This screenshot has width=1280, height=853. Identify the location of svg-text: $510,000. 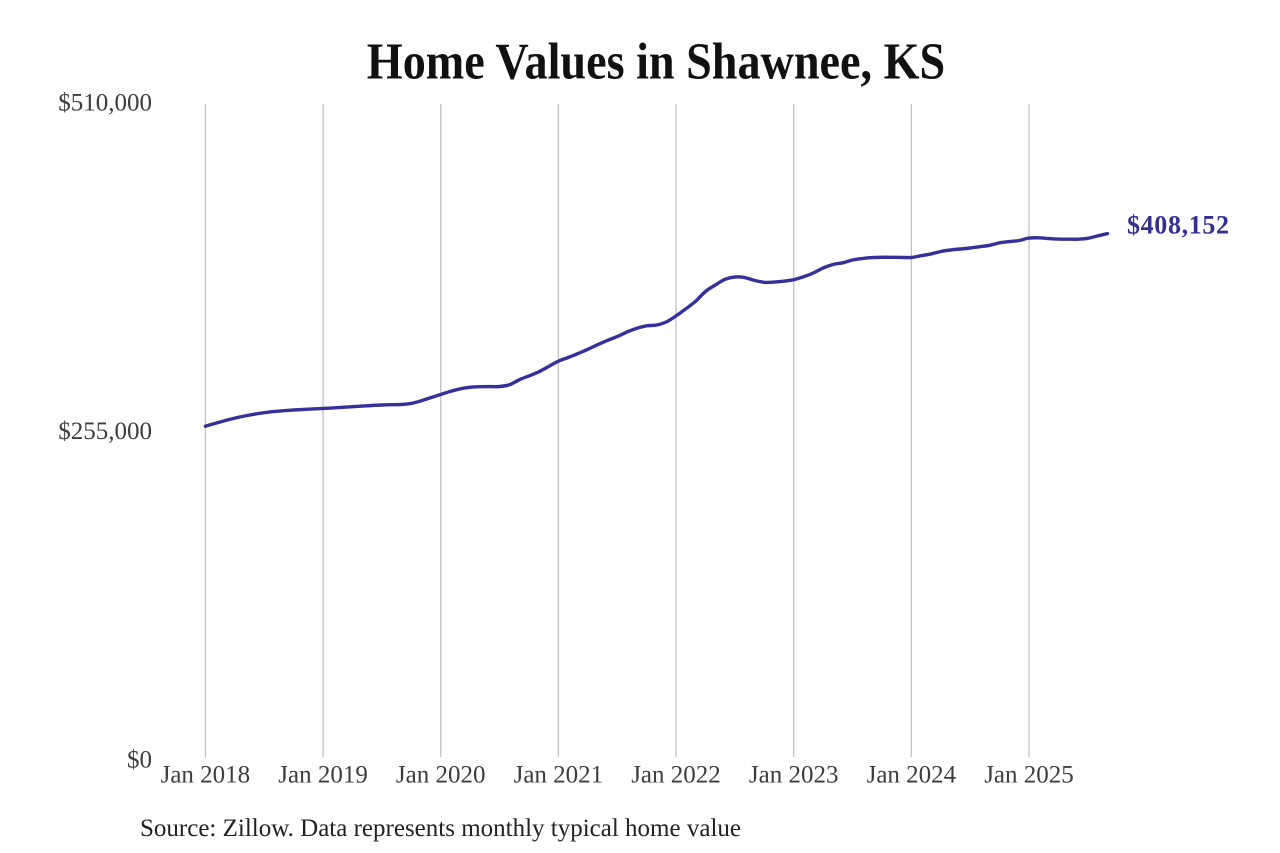
(105, 102).